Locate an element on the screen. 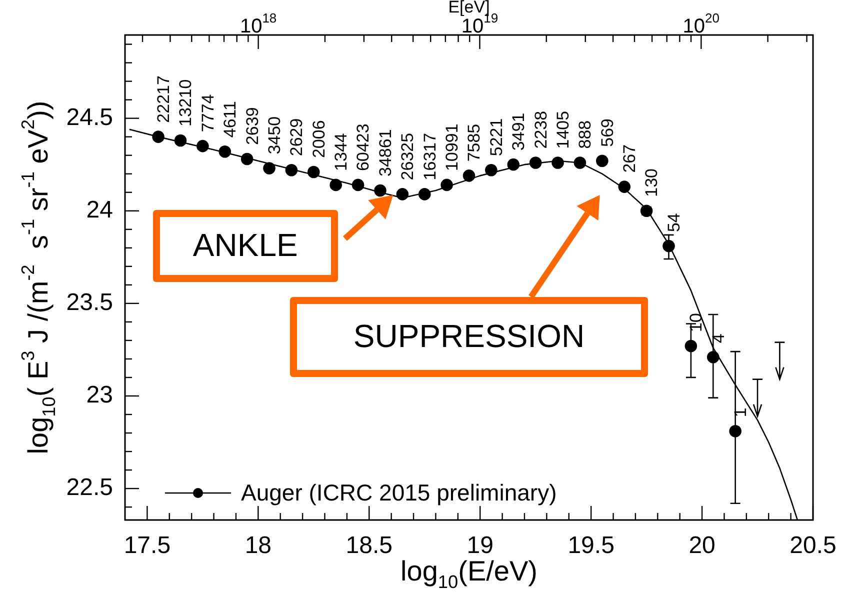 The height and width of the screenshot is (596, 844). legend-label: Auger (ICRC 2015 preliminary) is located at coordinates (399, 492).